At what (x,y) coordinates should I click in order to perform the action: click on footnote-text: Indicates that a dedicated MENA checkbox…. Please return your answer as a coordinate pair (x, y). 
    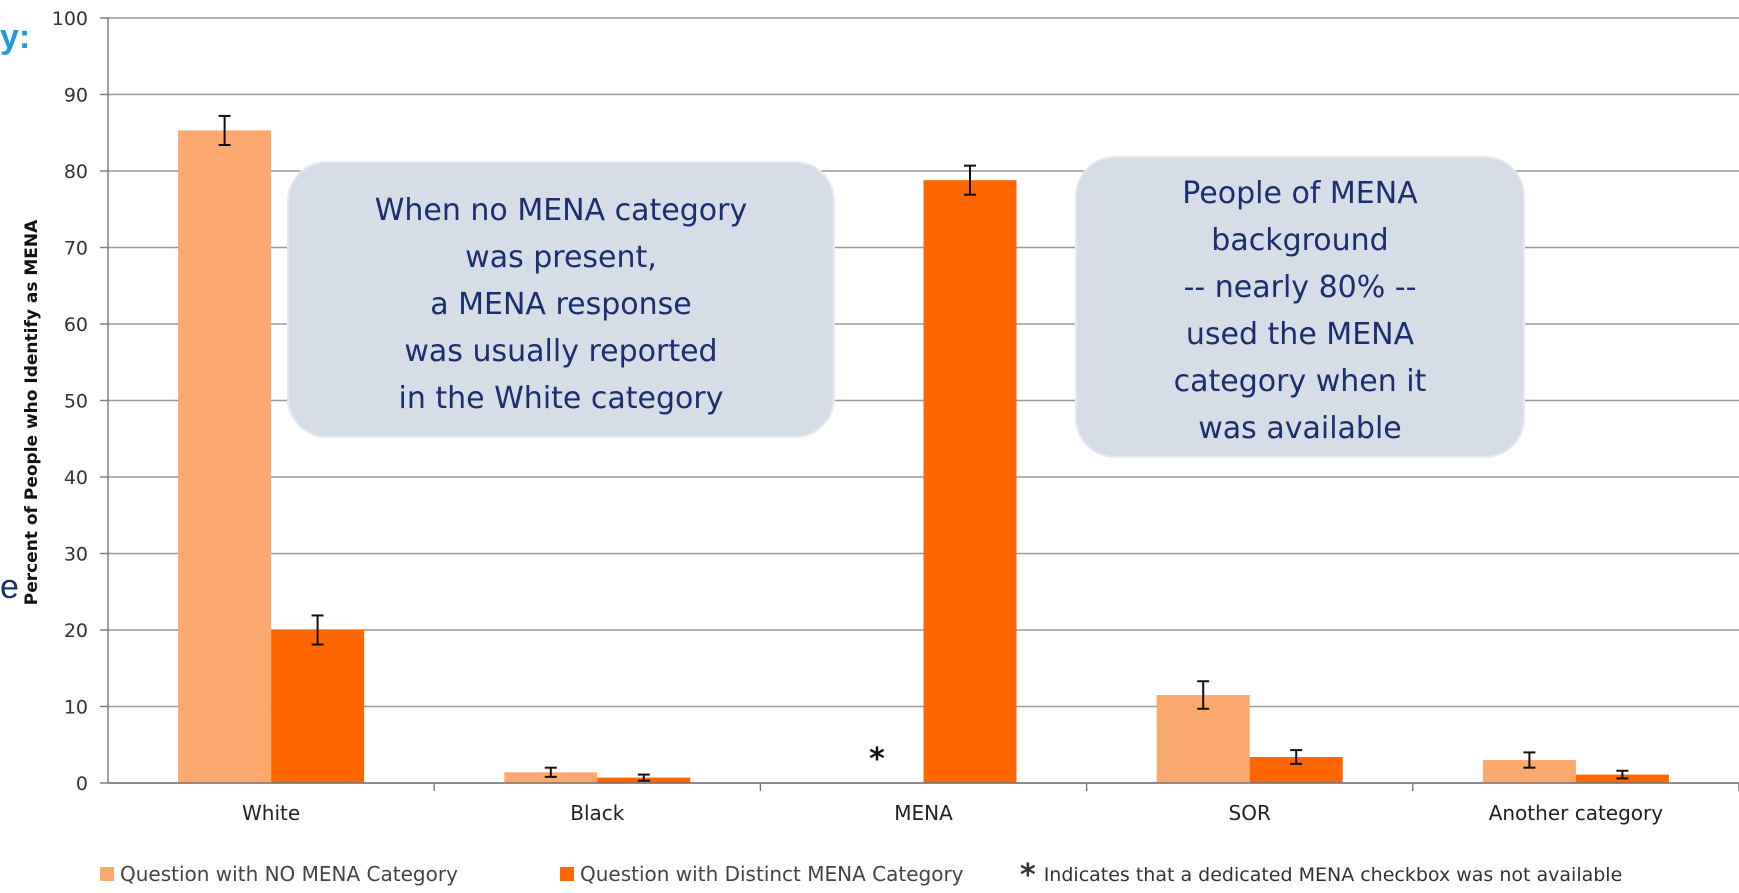
    Looking at the image, I should click on (1333, 875).